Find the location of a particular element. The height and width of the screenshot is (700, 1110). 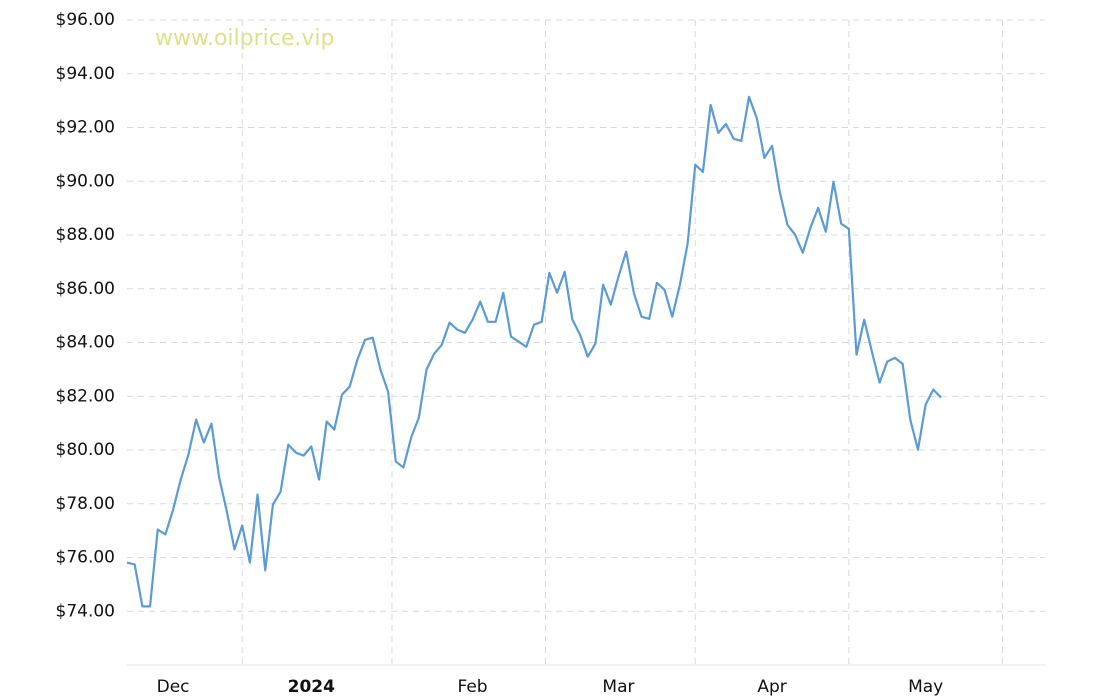

y-tick-label: $84.00 is located at coordinates (85, 343).